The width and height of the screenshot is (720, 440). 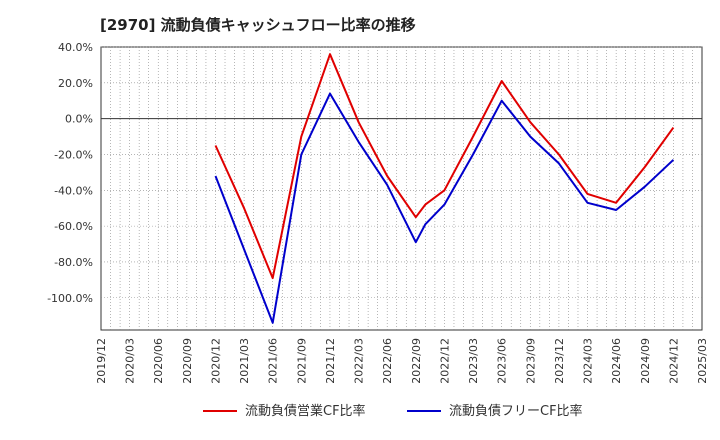 What do you see at coordinates (273, 361) in the screenshot?
I see `x-tick-label: 2021/06` at bounding box center [273, 361].